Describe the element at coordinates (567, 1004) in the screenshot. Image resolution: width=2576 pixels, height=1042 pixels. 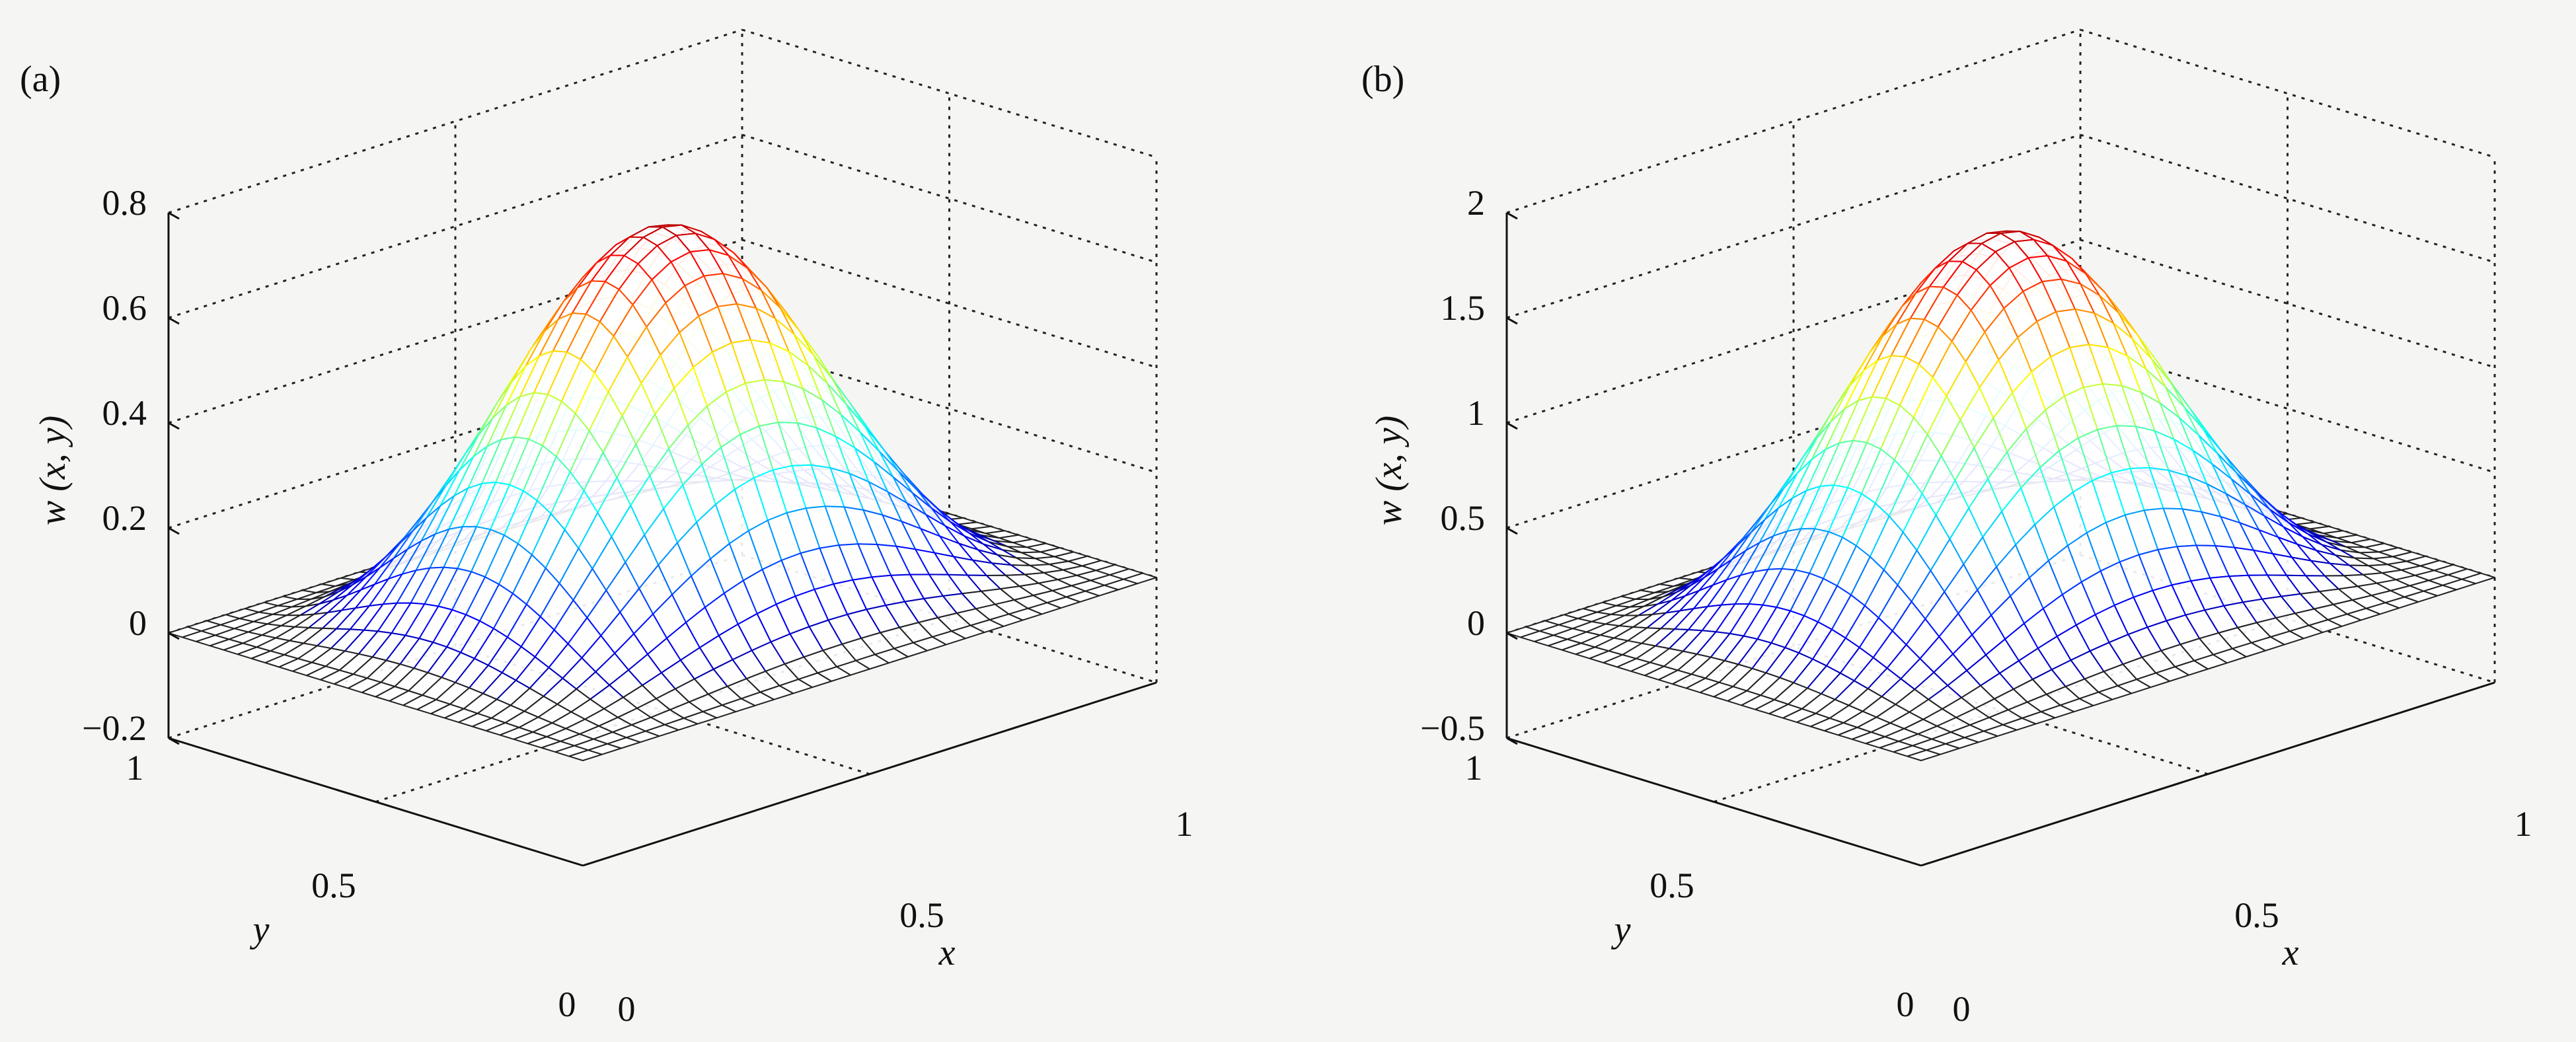
I see `panel-a-y-tick-0: 0` at that location.